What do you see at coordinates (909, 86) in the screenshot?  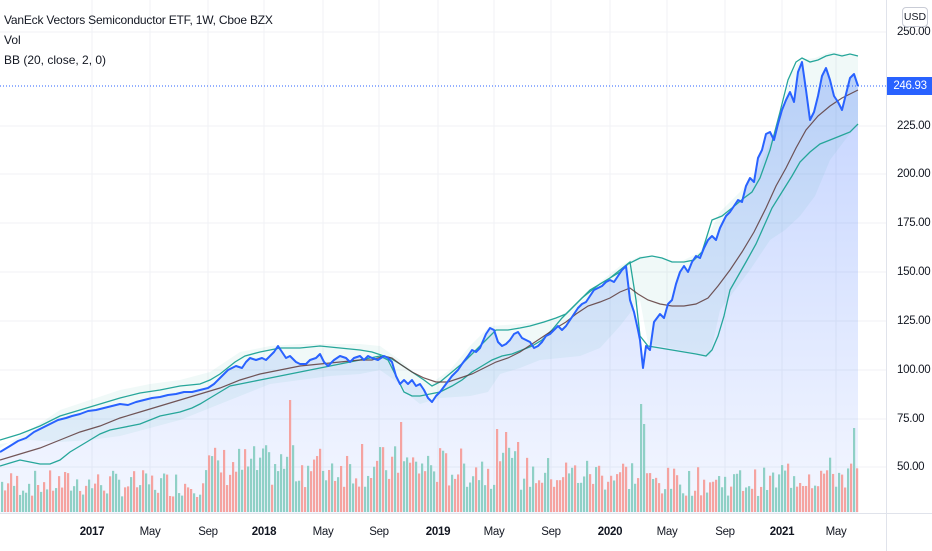 I see `last-price-label: 246.93` at bounding box center [909, 86].